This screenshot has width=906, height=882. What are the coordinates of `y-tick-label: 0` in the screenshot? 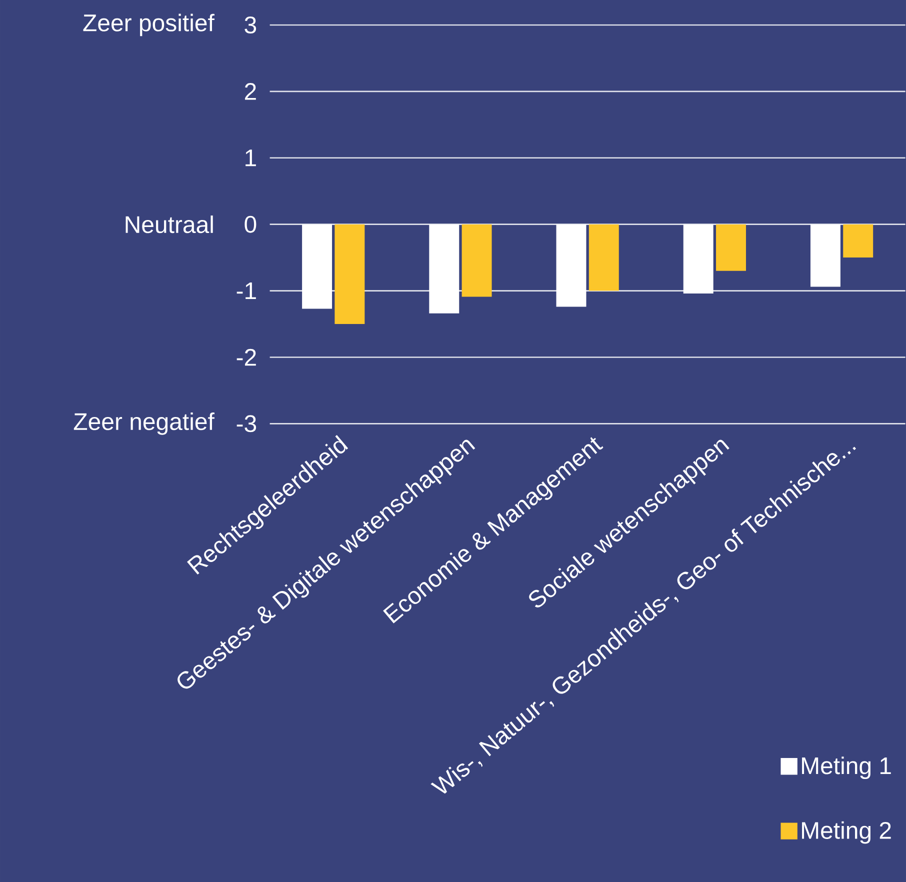 It's located at (250, 224).